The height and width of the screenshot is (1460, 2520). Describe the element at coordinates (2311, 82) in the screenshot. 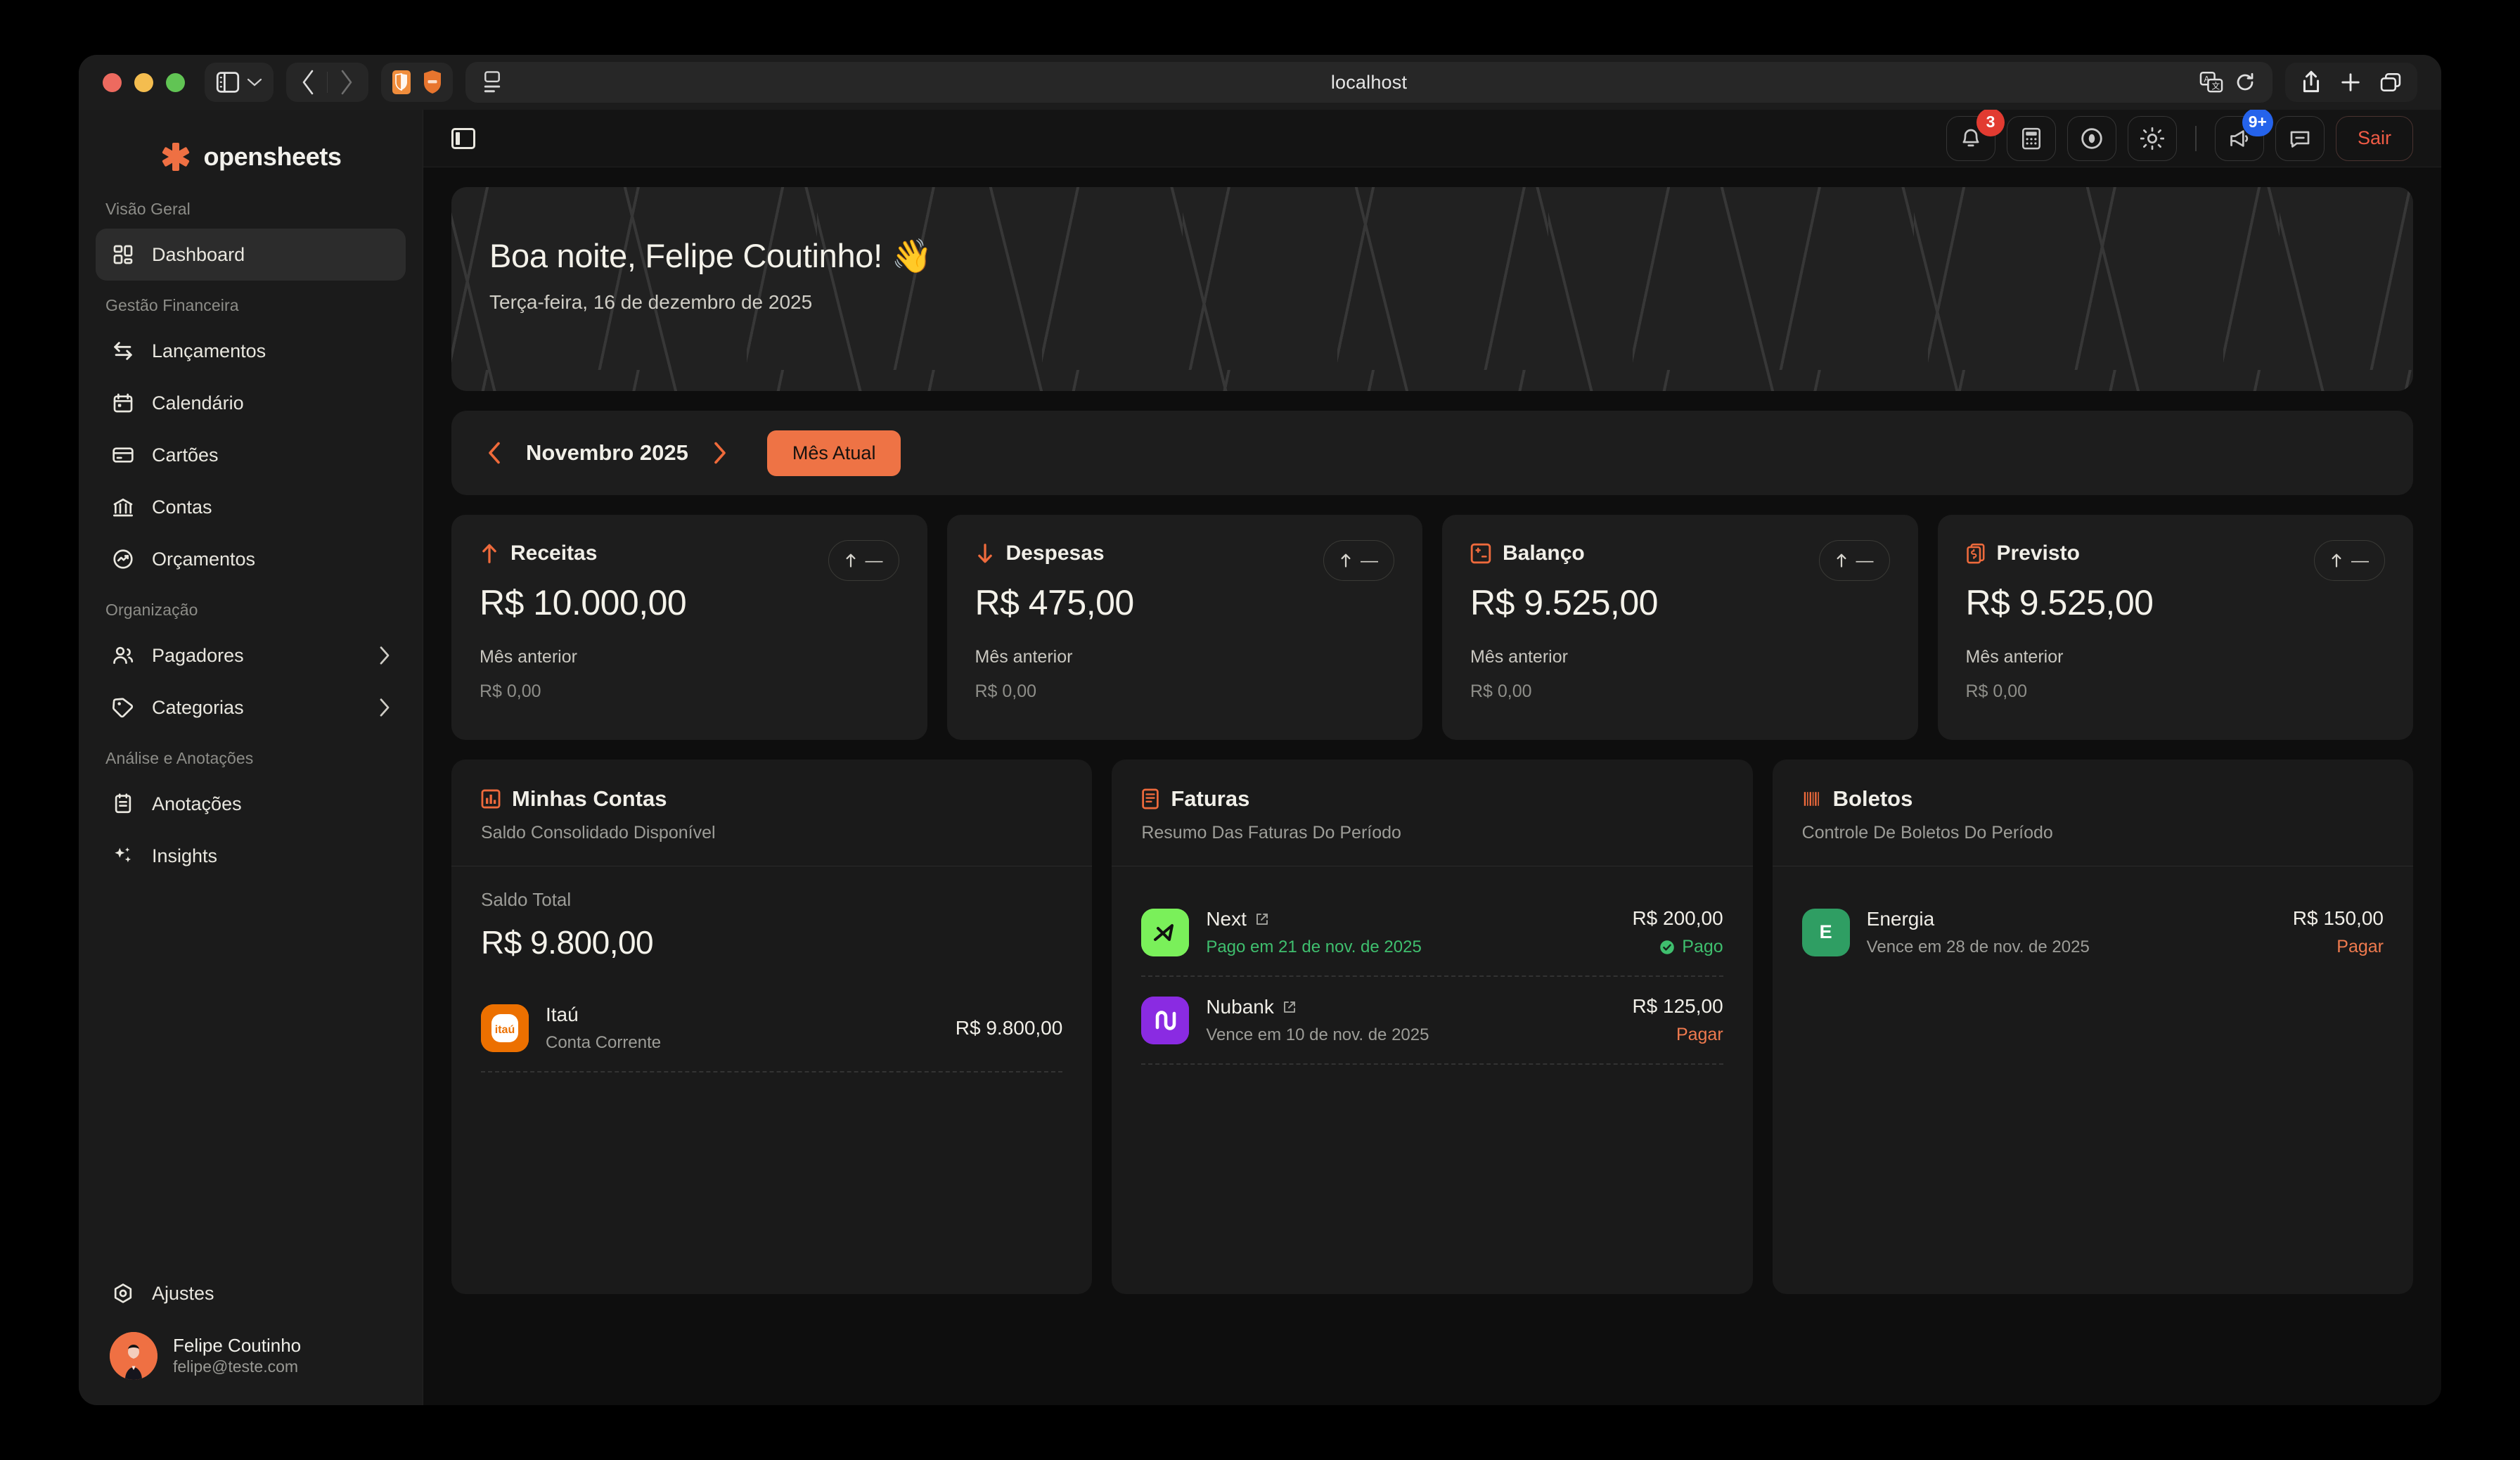

I see `share-icon` at that location.